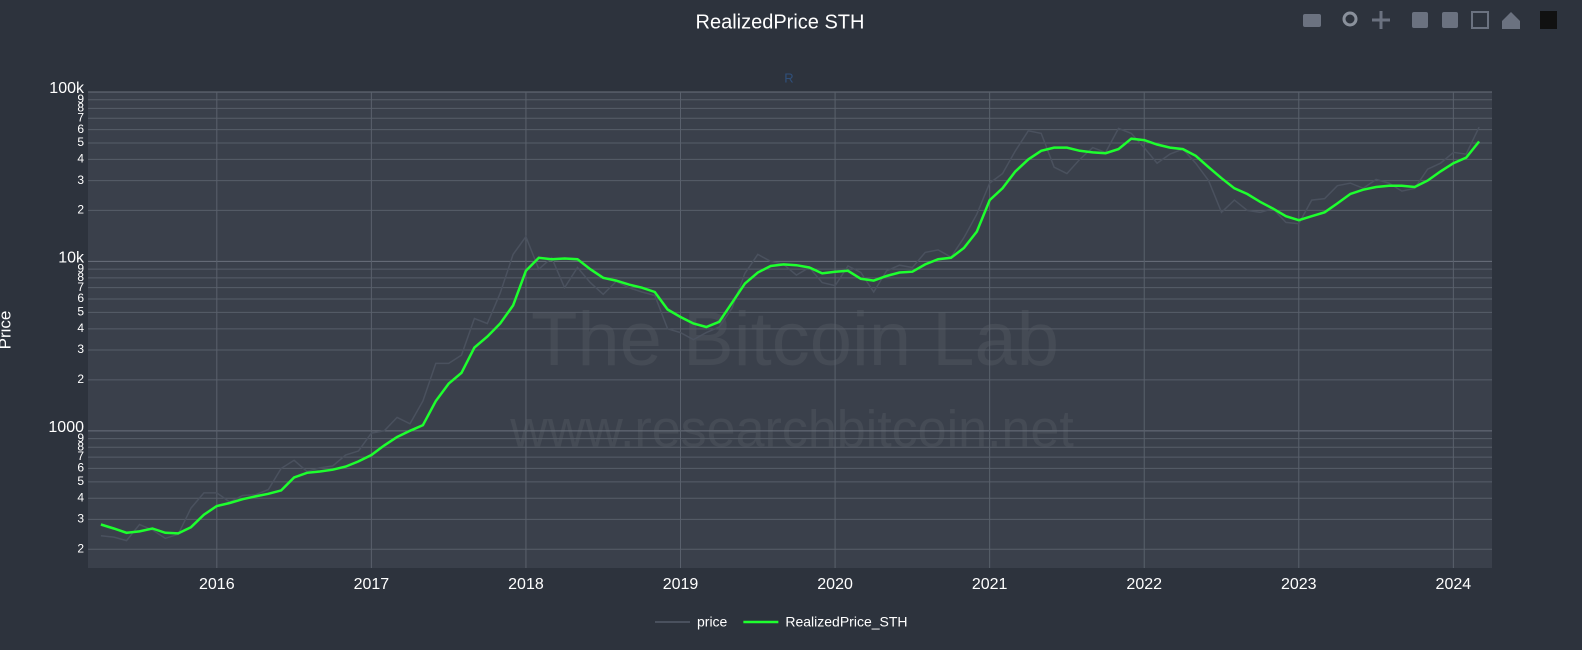 The height and width of the screenshot is (650, 1582). I want to click on y-axis-title: Price, so click(7, 330).